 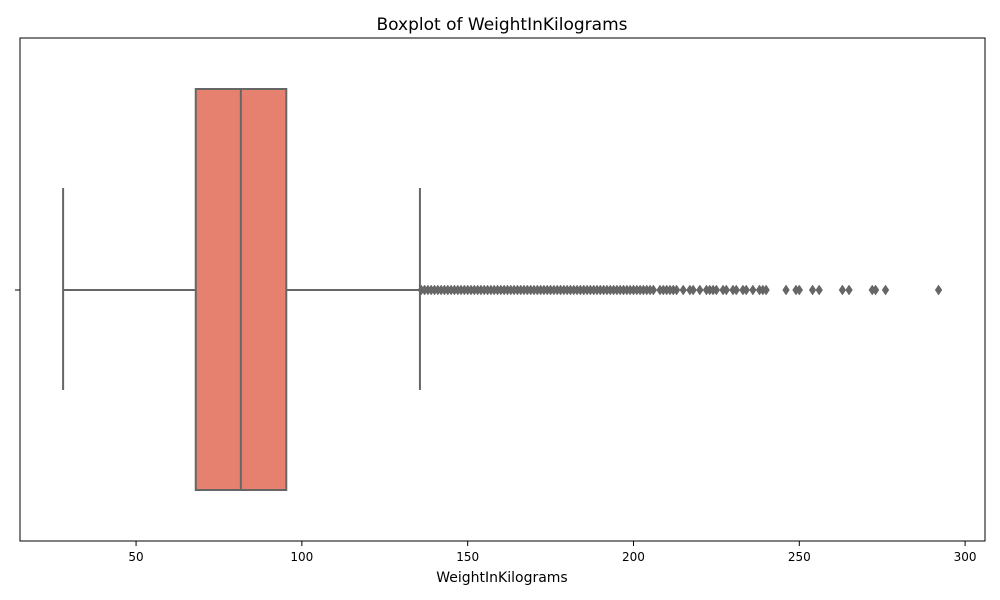 I want to click on x-tick-label: 200, so click(x=633, y=557).